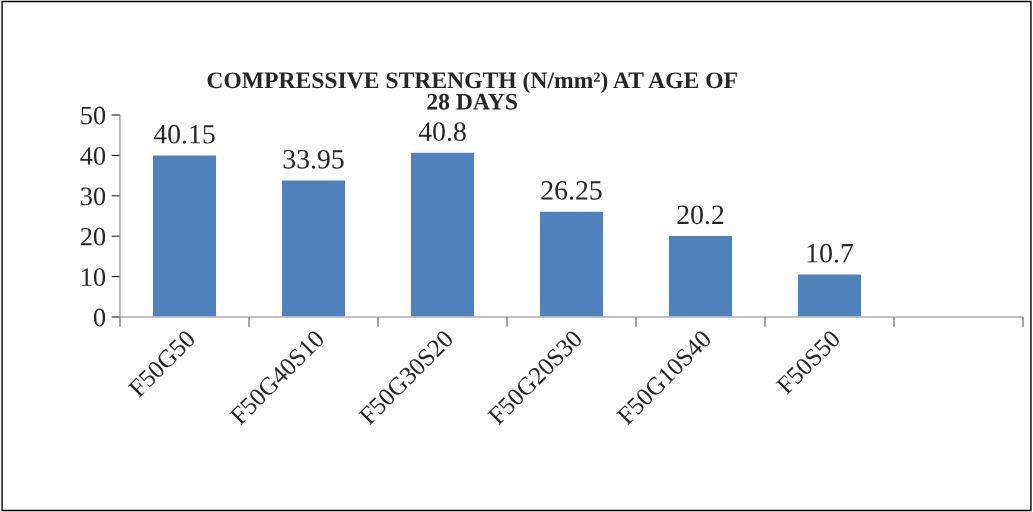  What do you see at coordinates (184, 134) in the screenshot?
I see `data-label: 40.15` at bounding box center [184, 134].